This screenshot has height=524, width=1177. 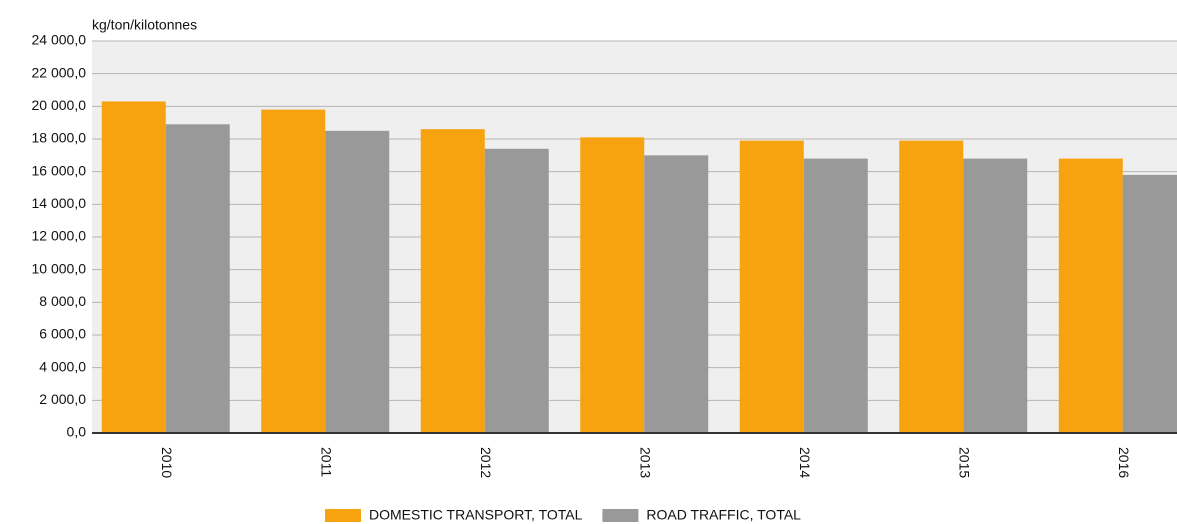 What do you see at coordinates (59, 105) in the screenshot?
I see `y-tick-label: 20 000,0` at bounding box center [59, 105].